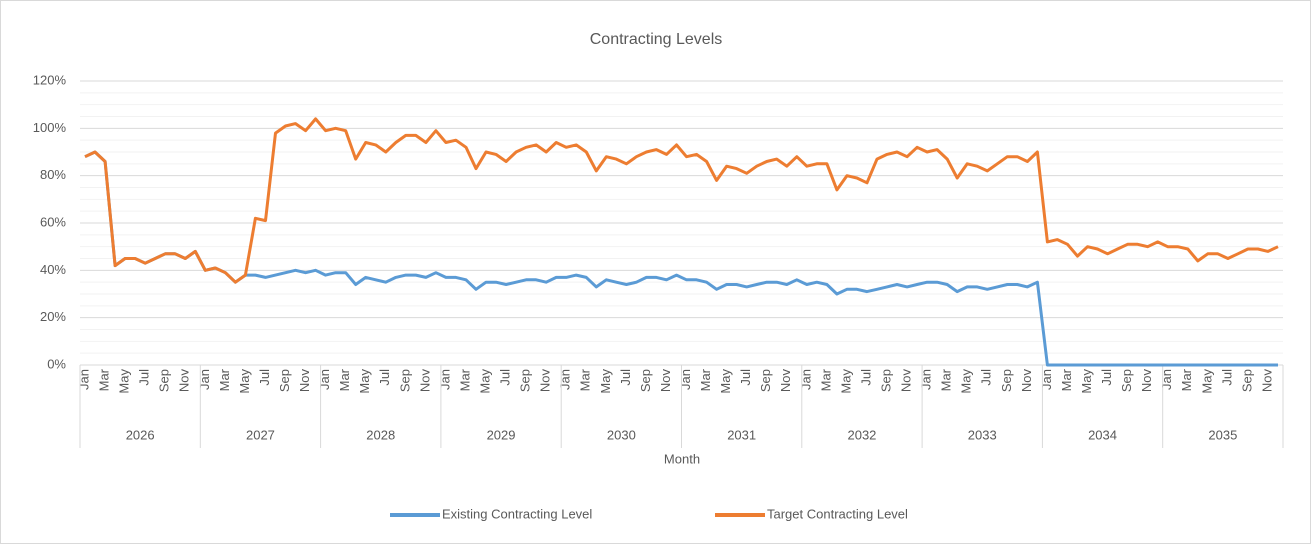 This screenshot has height=550, width=1312. Describe the element at coordinates (53, 316) in the screenshot. I see `y-tick-label: 20%` at that location.